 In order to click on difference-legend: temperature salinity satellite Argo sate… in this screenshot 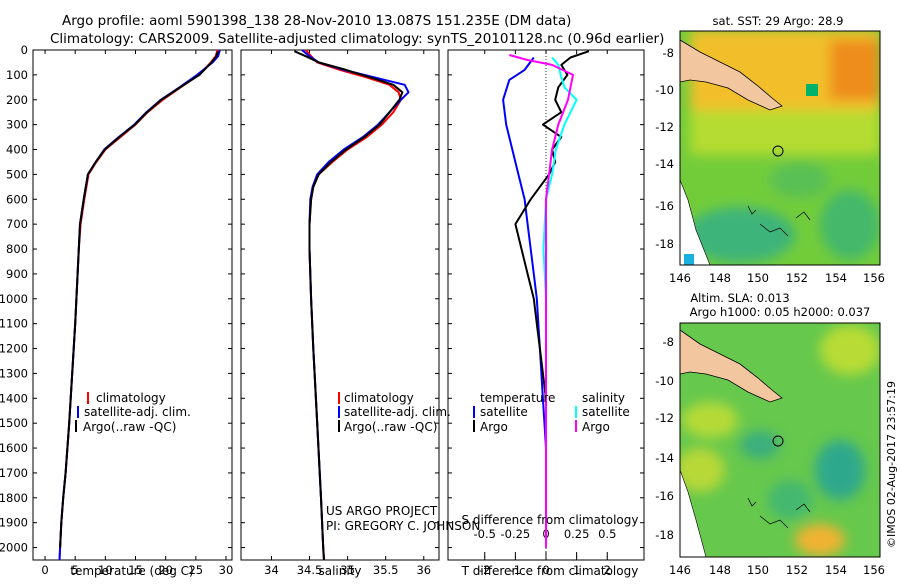, I will do `click(551, 412)`.